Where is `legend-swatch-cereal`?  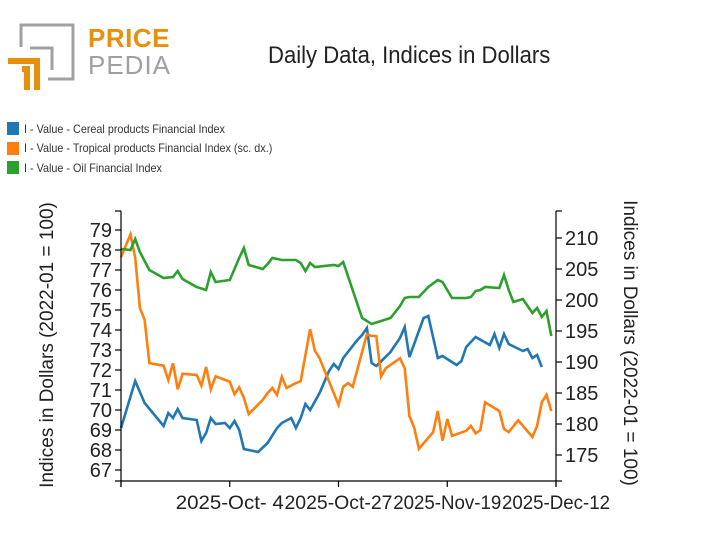
legend-swatch-cereal is located at coordinates (13, 129).